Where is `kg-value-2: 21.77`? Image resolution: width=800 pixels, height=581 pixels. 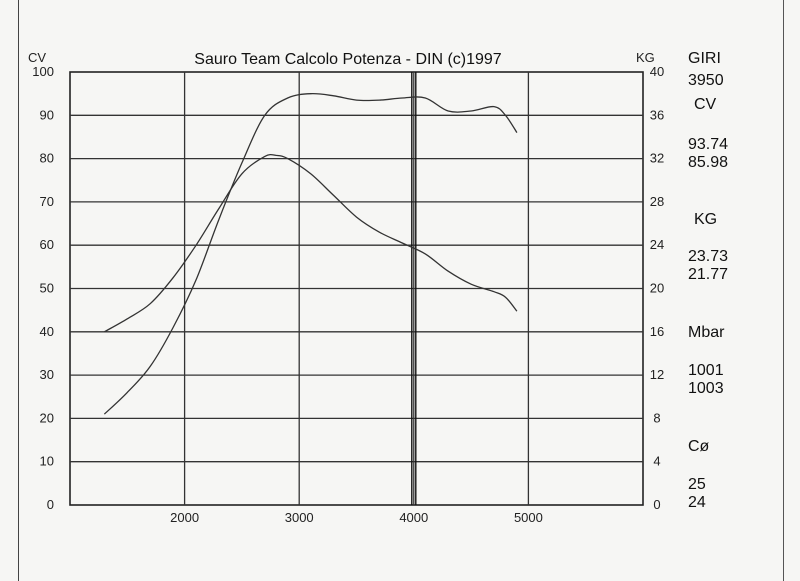
kg-value-2: 21.77 is located at coordinates (708, 274).